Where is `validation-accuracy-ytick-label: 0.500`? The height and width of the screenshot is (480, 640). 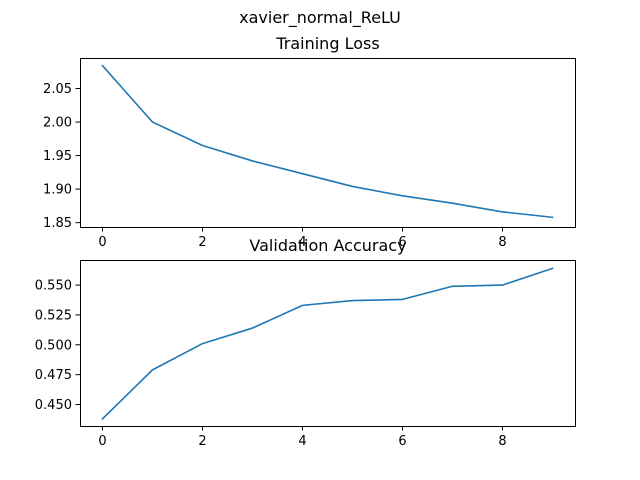
validation-accuracy-ytick-label: 0.500 is located at coordinates (53, 345).